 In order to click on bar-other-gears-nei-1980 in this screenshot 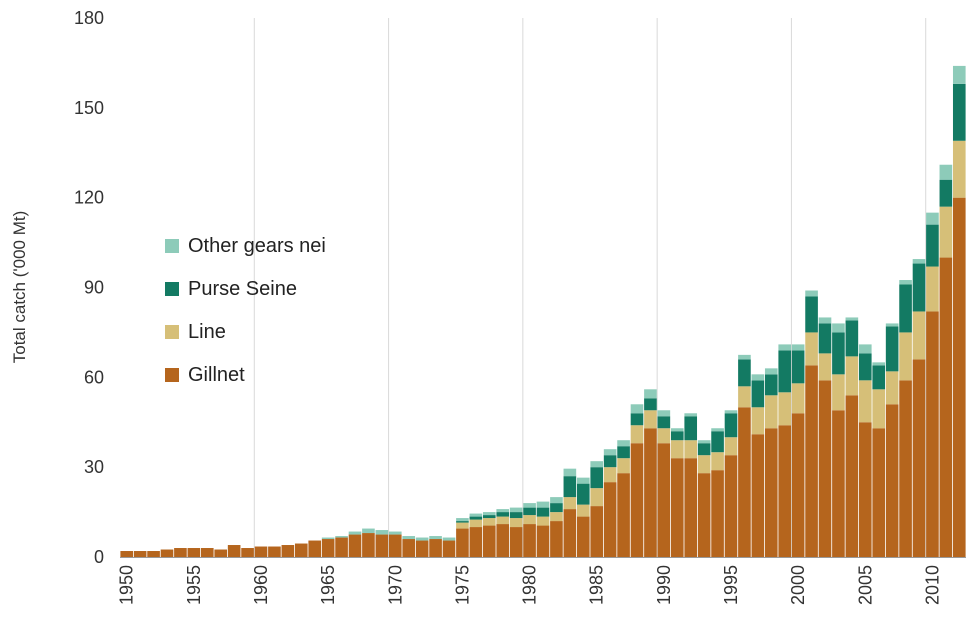, I will do `click(529, 505)`.